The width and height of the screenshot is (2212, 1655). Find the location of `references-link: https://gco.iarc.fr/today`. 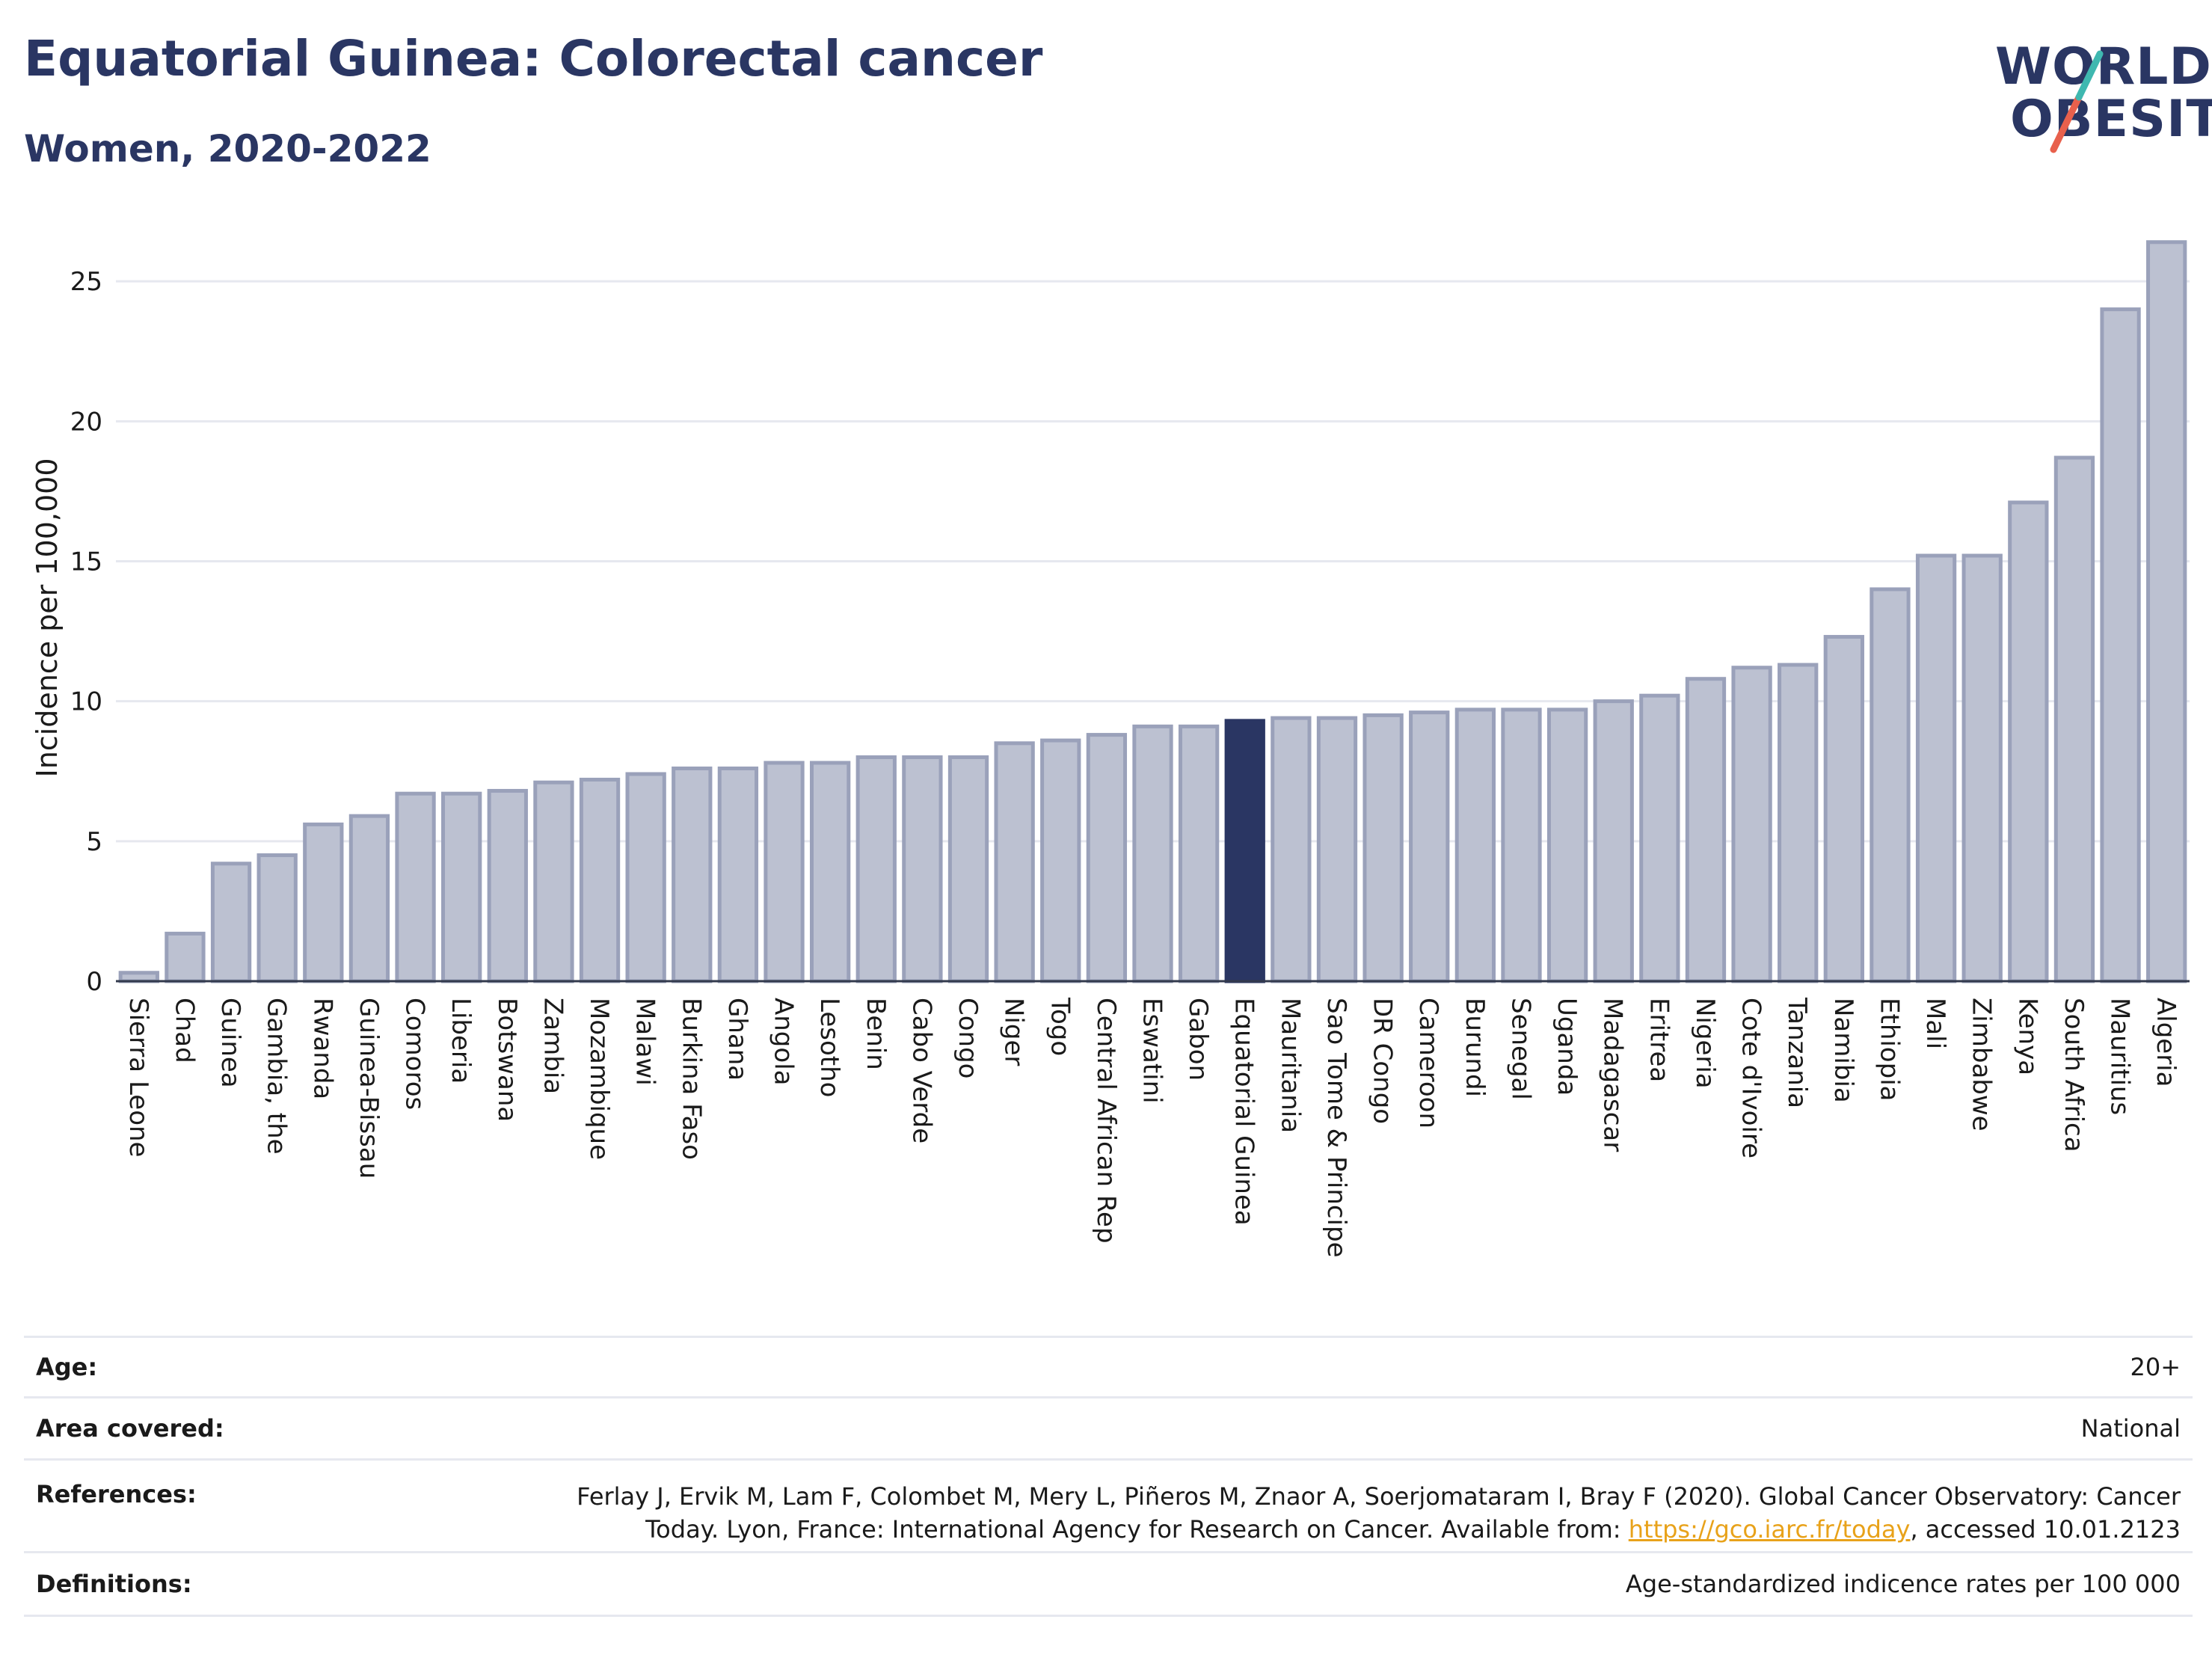

references-link: https://gco.iarc.fr/today is located at coordinates (1769, 1529).